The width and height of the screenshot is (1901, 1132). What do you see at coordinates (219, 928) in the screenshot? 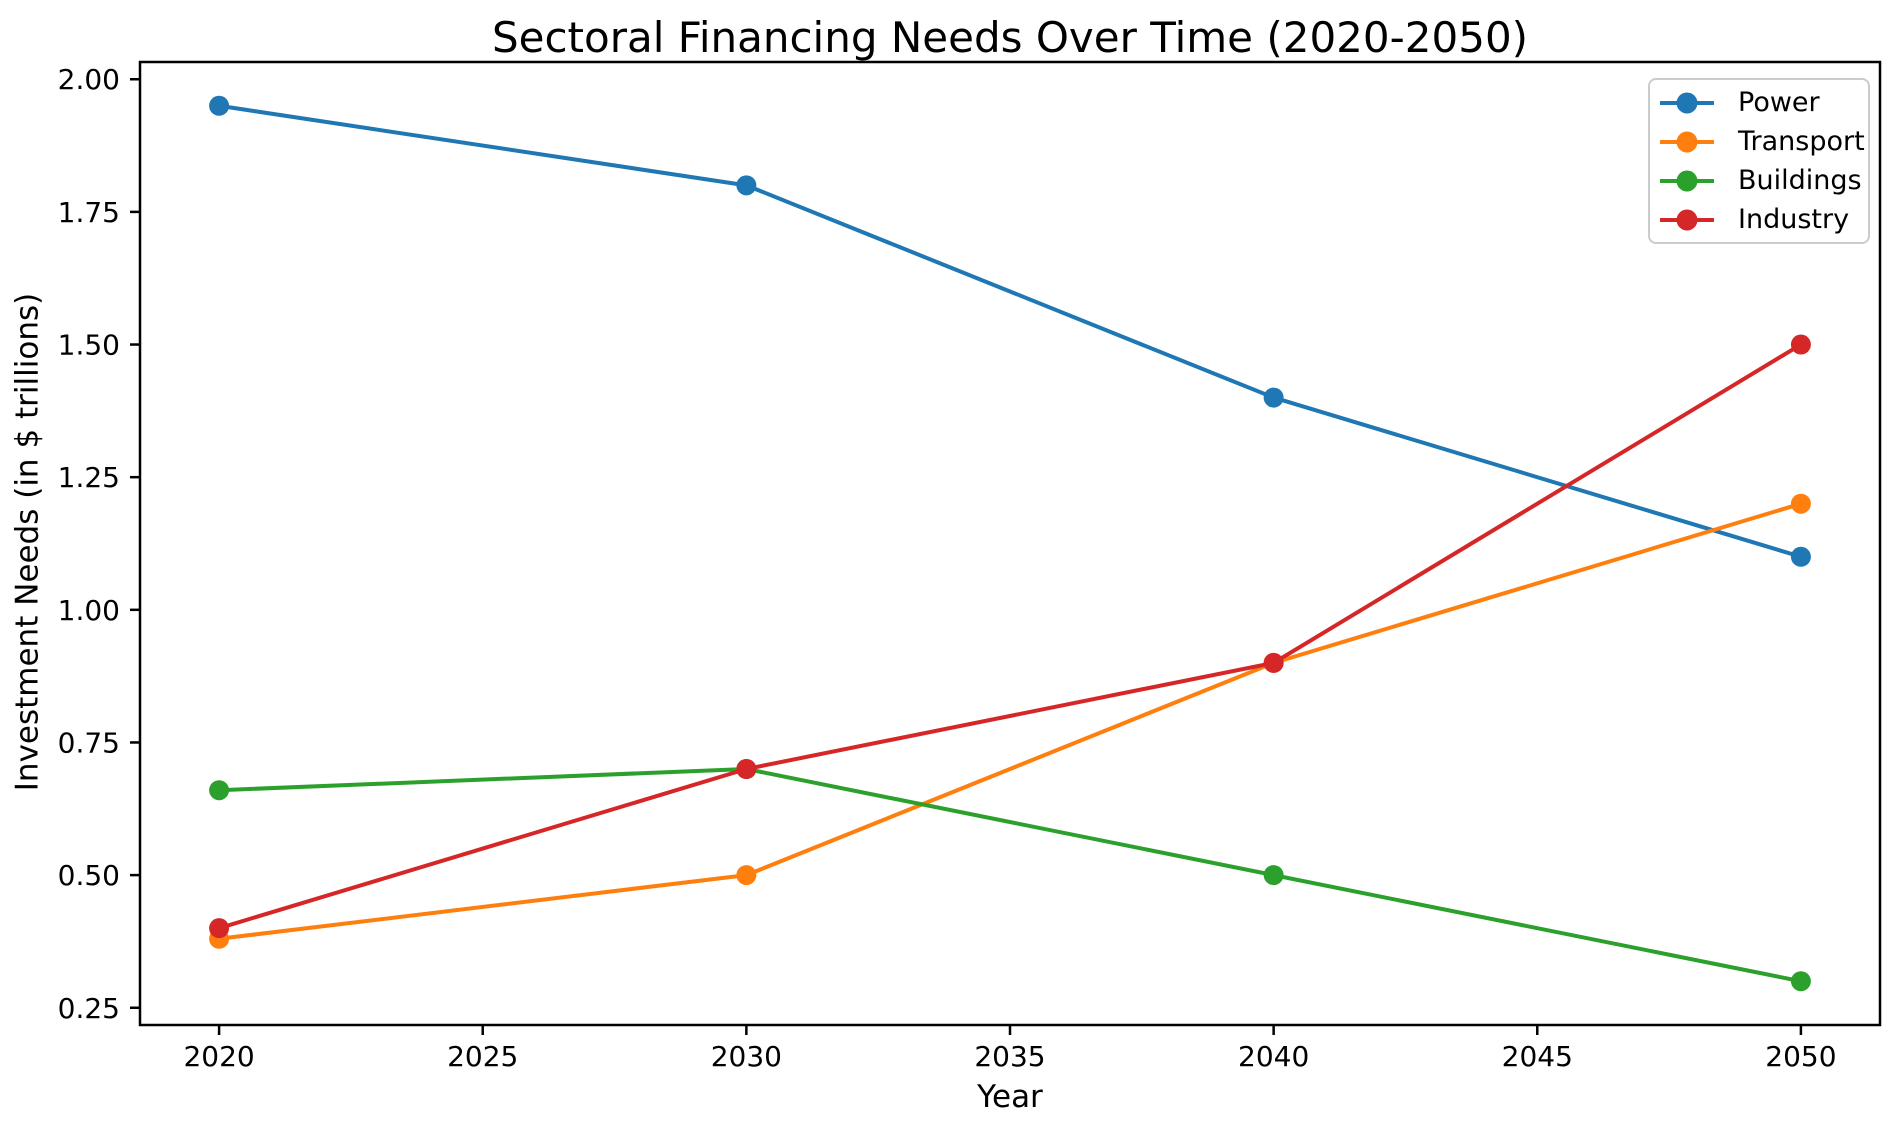
I see `data-point-industry-2020` at bounding box center [219, 928].